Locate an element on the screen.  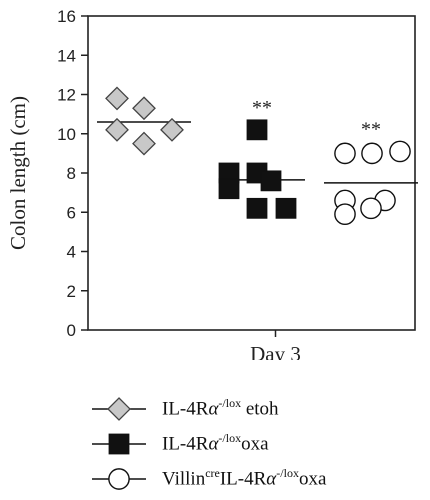
legend-label: IL-4Rα-/loxoxa is located at coordinates (215, 443).